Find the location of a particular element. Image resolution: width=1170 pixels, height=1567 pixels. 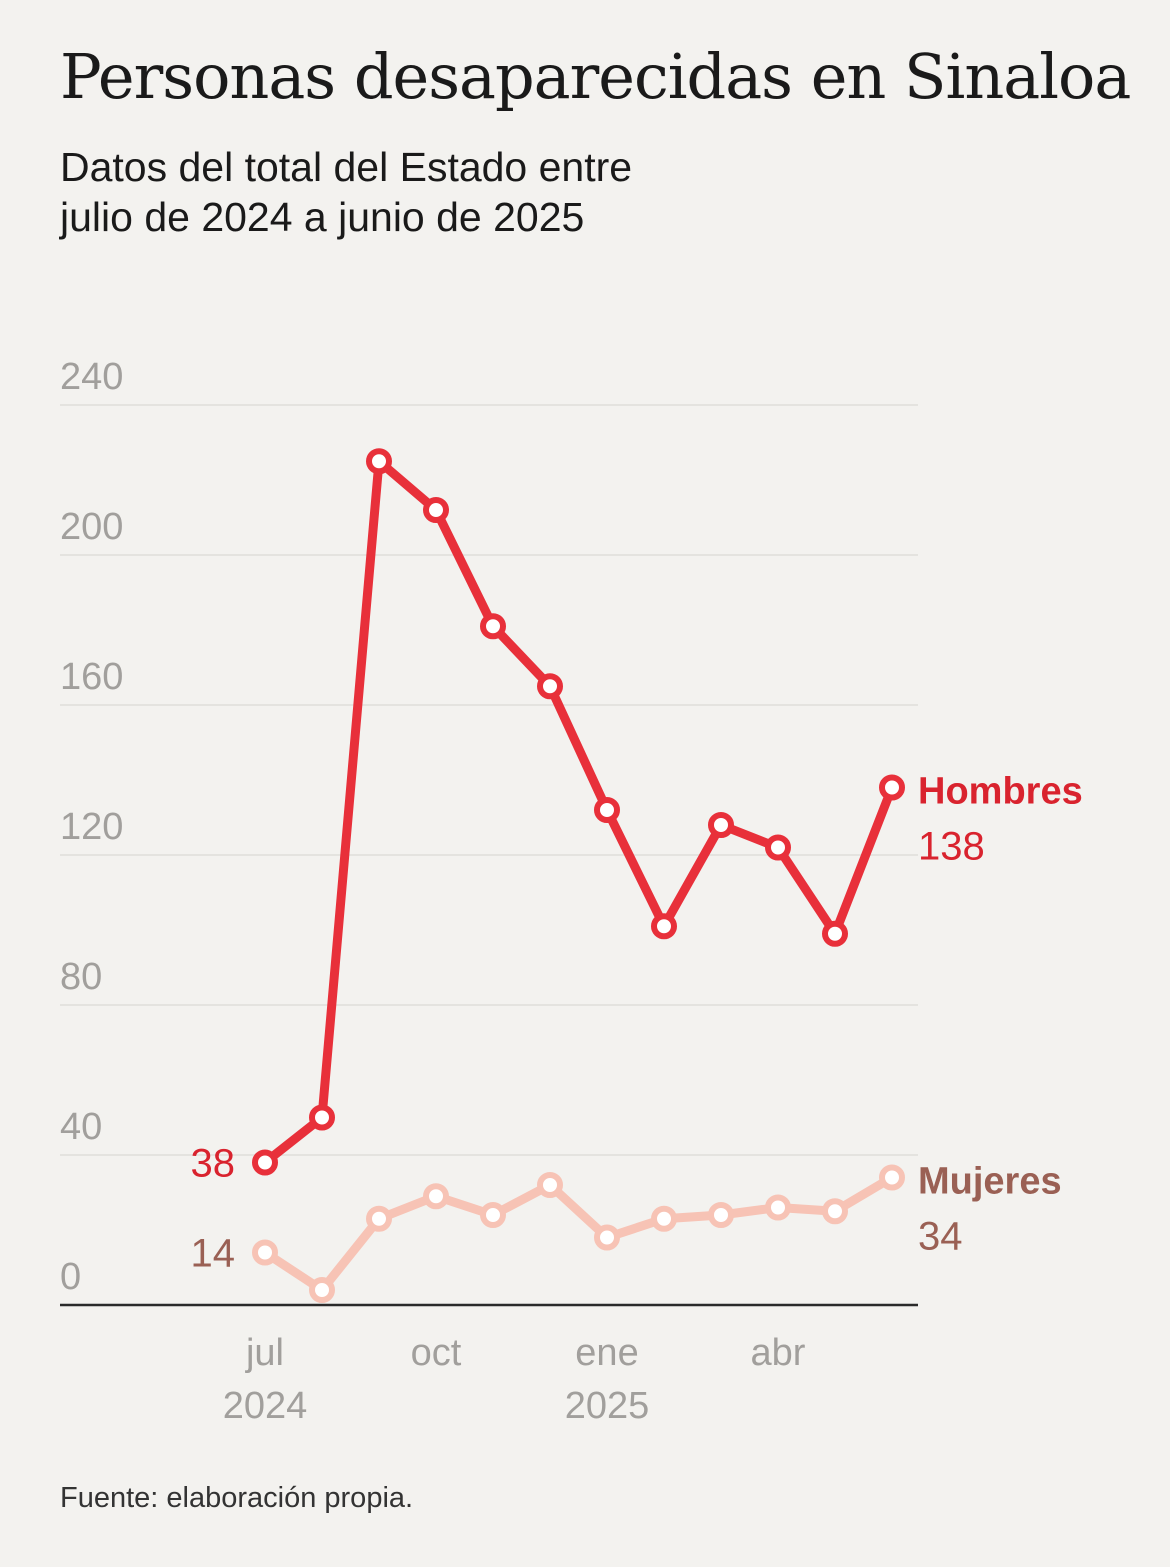

hombres-end-value: 138 is located at coordinates (951, 847).